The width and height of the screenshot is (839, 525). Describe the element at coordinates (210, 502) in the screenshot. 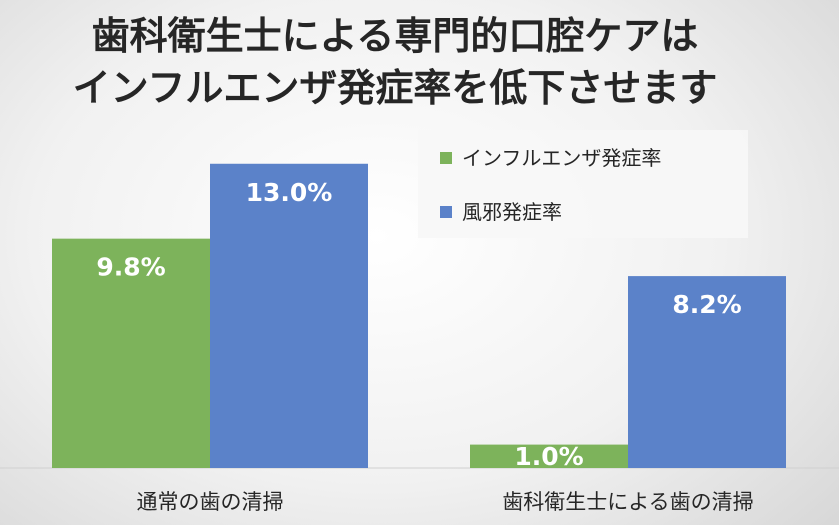

I see `category-label-1: 通常の歯の清掃` at that location.